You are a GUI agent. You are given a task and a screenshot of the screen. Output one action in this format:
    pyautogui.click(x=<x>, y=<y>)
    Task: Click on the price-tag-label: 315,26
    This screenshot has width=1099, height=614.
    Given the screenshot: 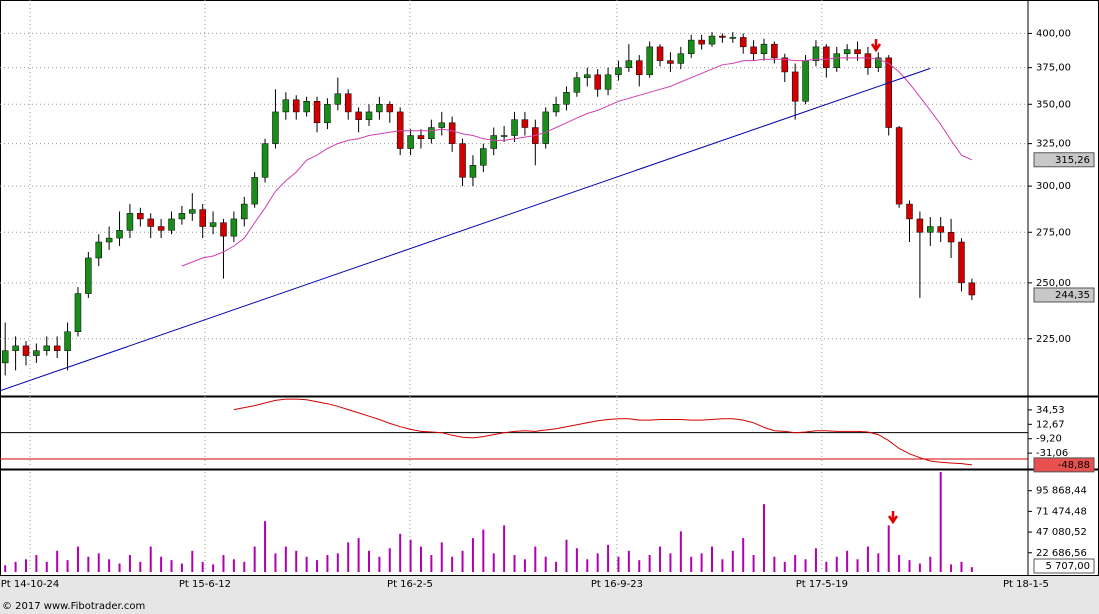 What is the action you would take?
    pyautogui.click(x=1072, y=160)
    